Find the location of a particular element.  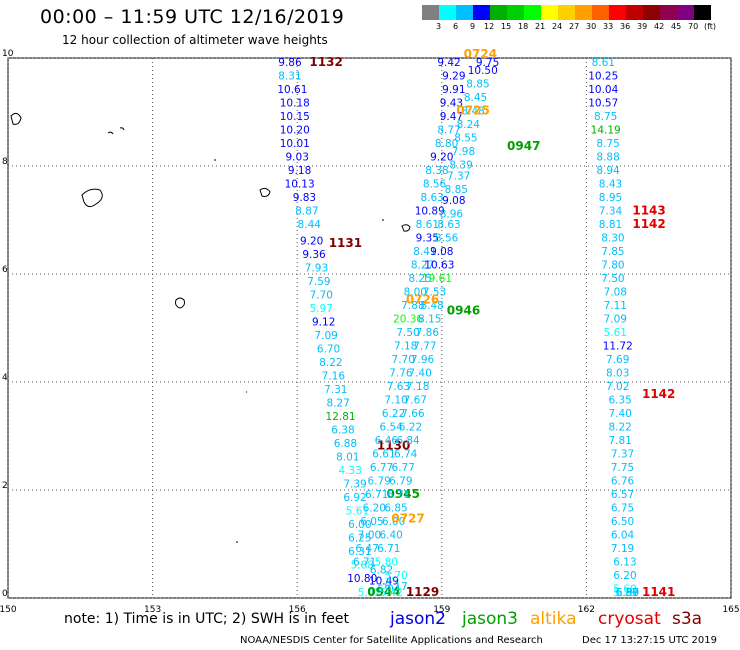

wave-height-point: 8.43 is located at coordinates (610, 185).